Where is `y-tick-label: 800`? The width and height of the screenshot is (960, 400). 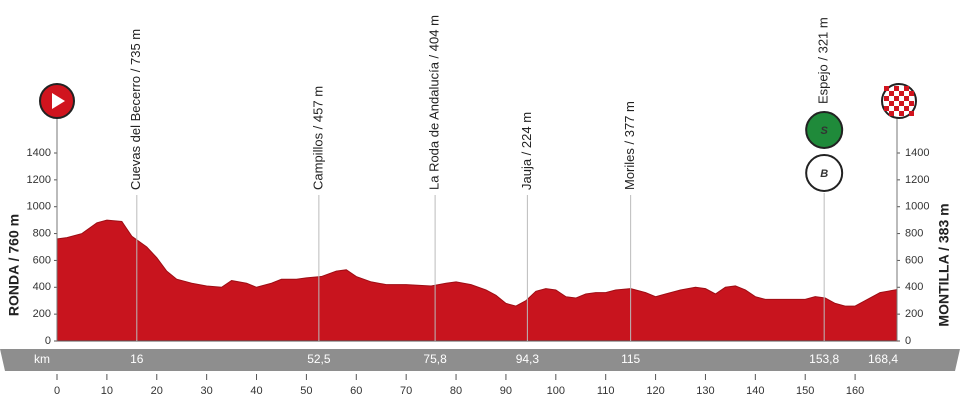
y-tick-label: 800 is located at coordinates (42, 233).